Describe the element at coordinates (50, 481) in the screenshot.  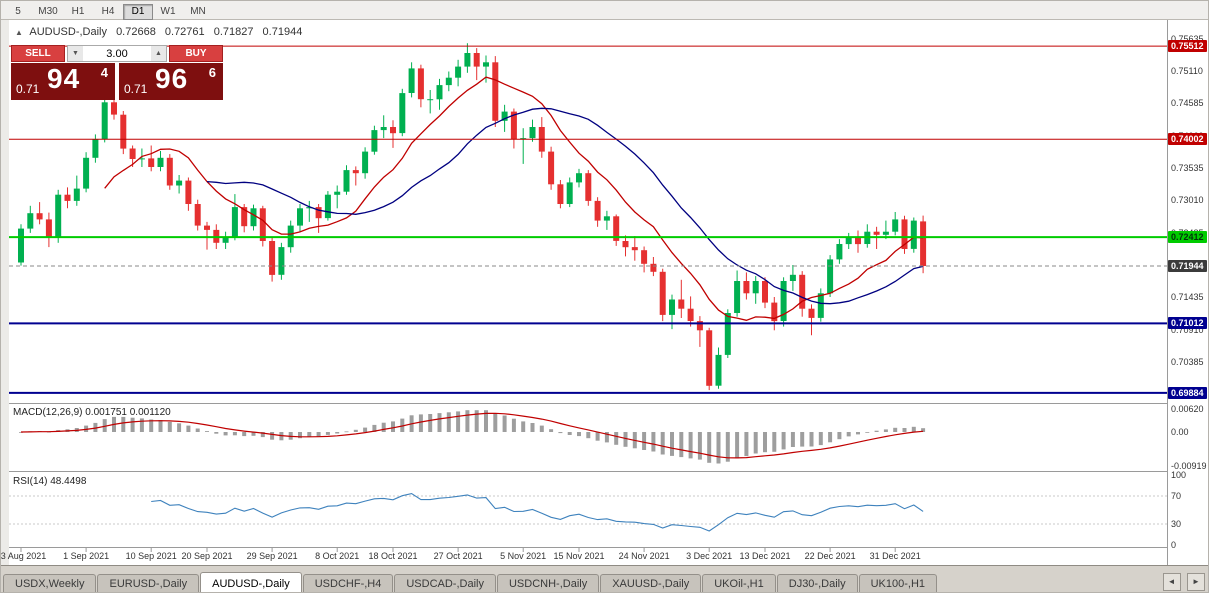
I see `rsi-indicator-label: RSI(14) 48.4498` at that location.